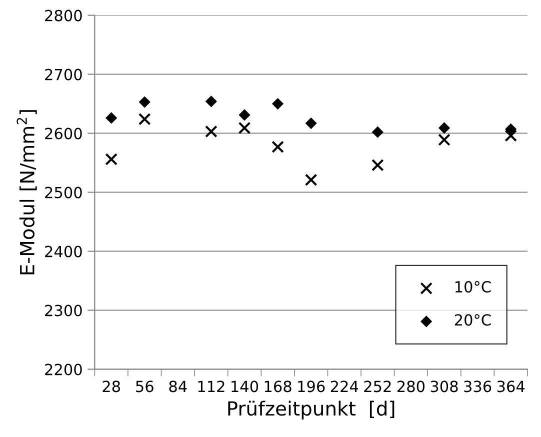 The width and height of the screenshot is (541, 437). Describe the element at coordinates (63, 370) in the screenshot. I see `y-tick-label: 2200` at that location.